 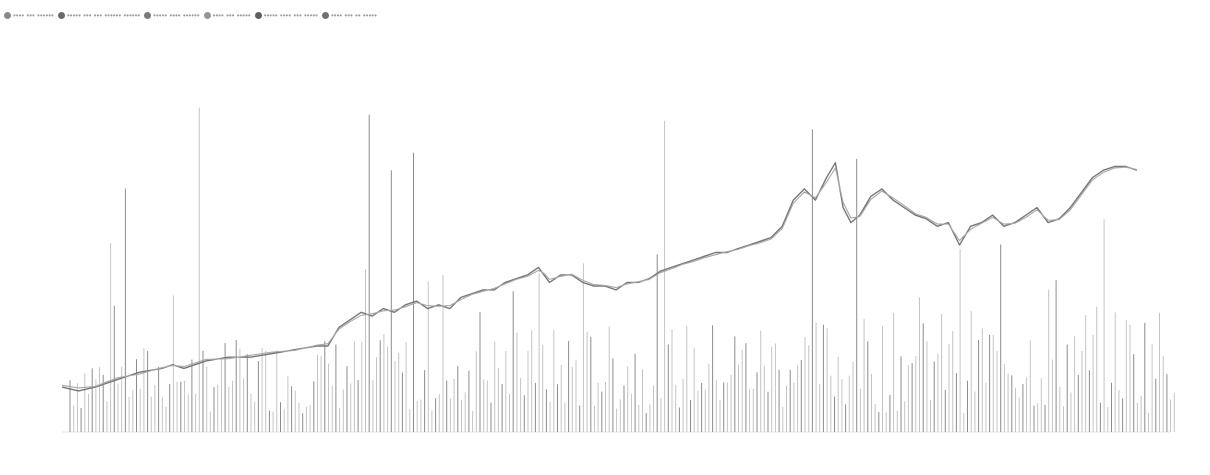 I want to click on legend-label: •••• ••• ••••••, so click(x=33, y=15).